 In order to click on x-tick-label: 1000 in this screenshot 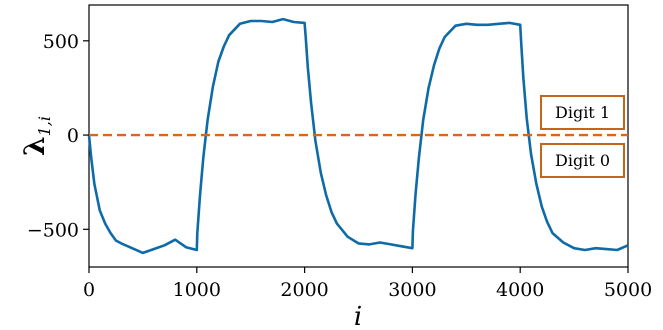, I will do `click(197, 290)`.